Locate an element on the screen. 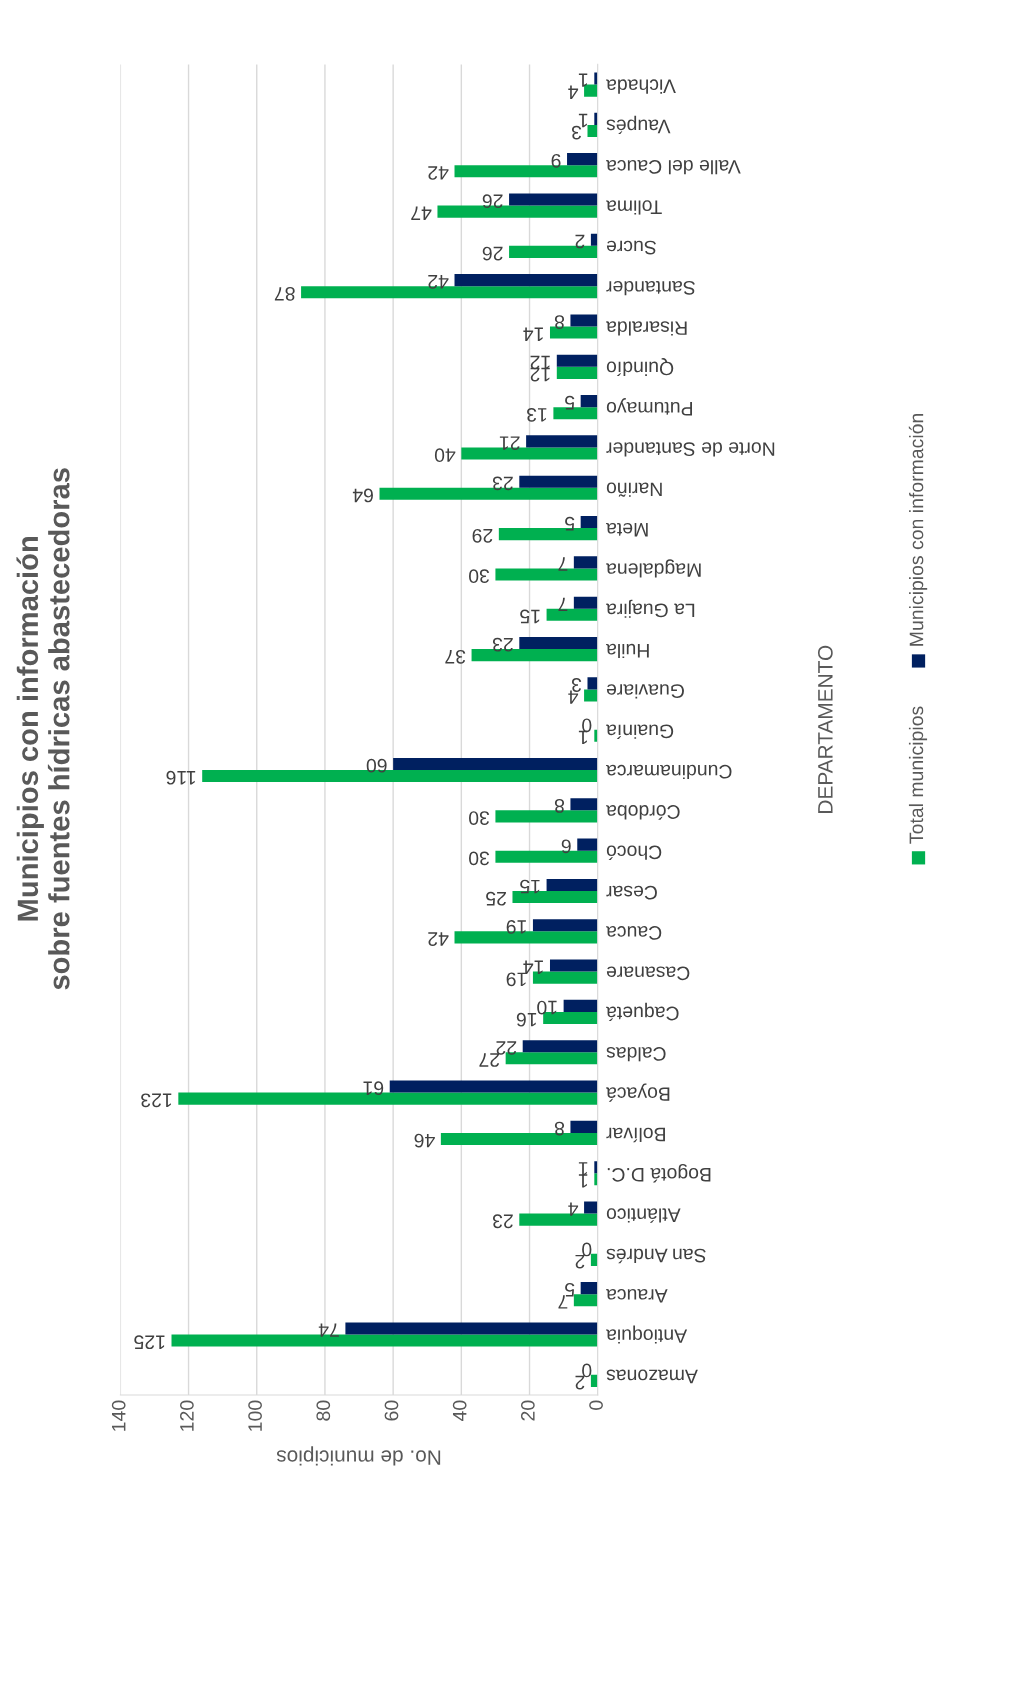 The image size is (1020, 1695). x-tick-label: 60 is located at coordinates (391, 1410).